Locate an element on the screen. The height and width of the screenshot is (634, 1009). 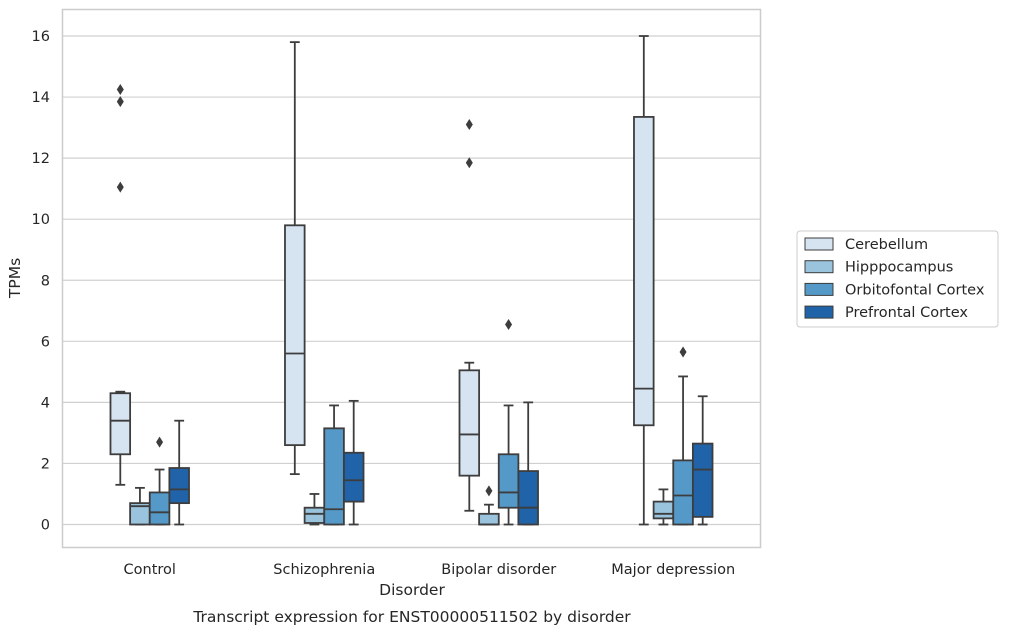
legend-frame is located at coordinates (897, 279).